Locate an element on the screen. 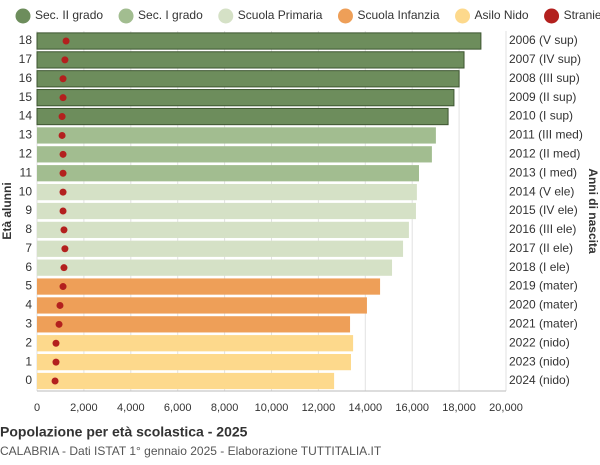 The image size is (600, 465). y2-tick-label: 2017 (II ele) is located at coordinates (541, 248).